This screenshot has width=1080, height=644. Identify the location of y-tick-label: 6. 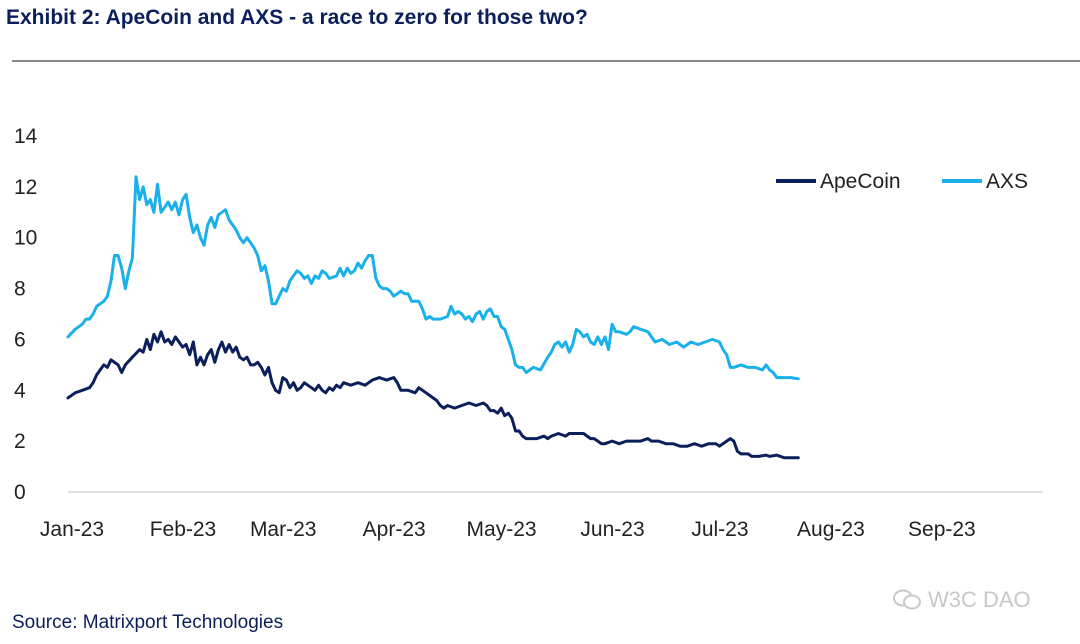
(20, 339).